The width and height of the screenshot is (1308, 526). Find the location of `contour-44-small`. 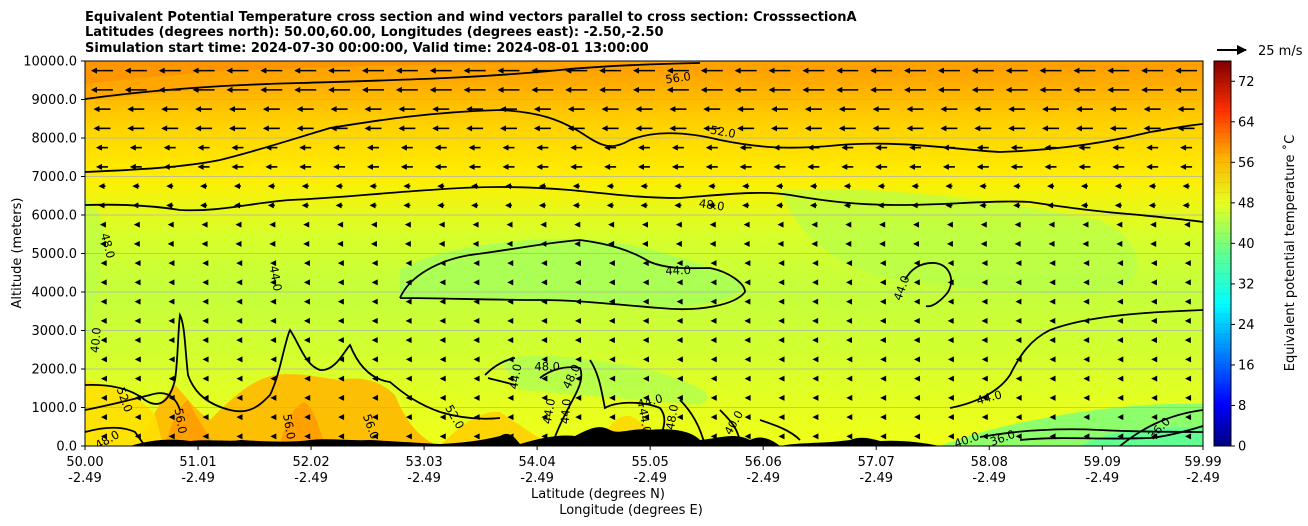

contour-44-small is located at coordinates (500, 371).